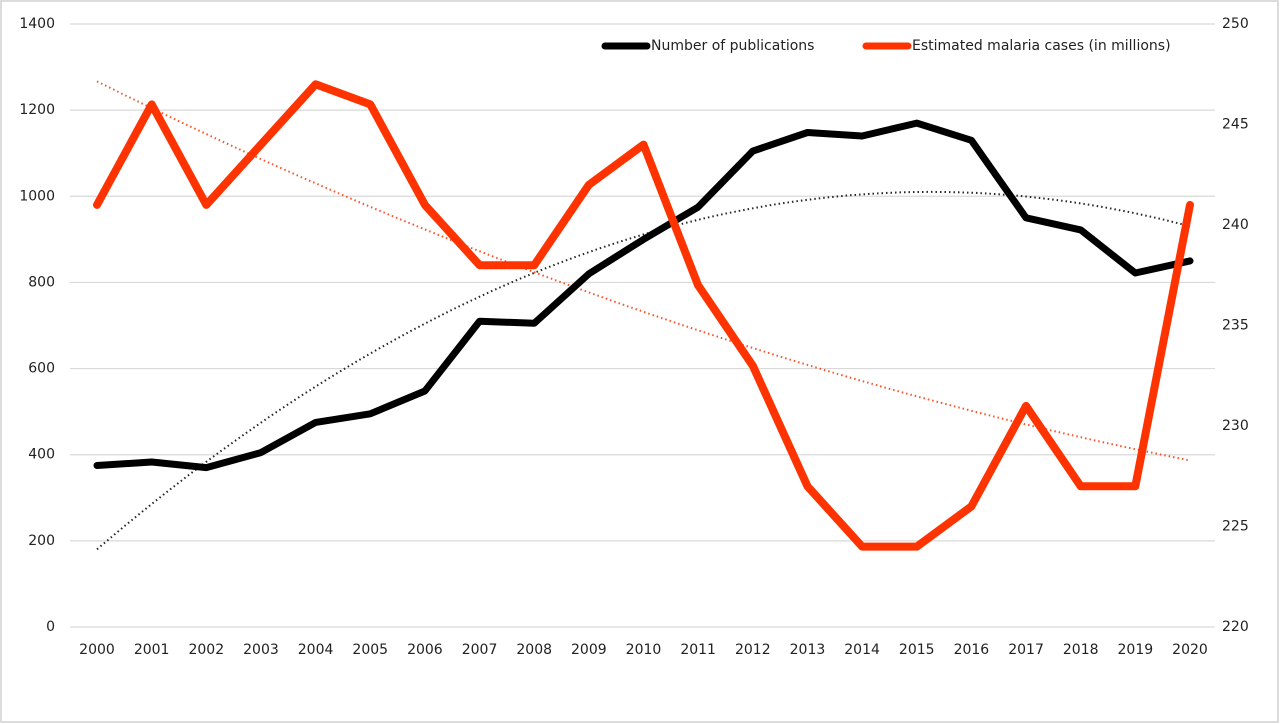  I want to click on x-tick-label: 2000, so click(97, 650).